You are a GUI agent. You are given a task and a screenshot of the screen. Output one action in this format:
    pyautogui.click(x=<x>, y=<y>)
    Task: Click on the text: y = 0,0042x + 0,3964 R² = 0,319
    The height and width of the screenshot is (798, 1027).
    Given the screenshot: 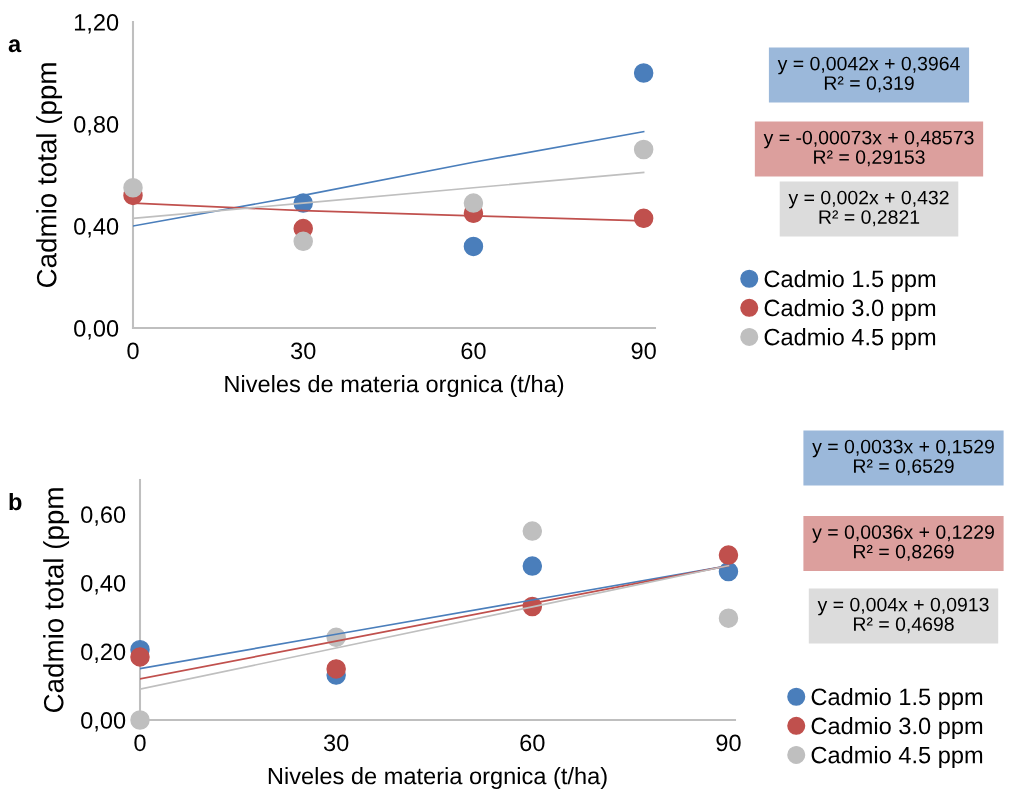 What is the action you would take?
    pyautogui.click(x=868, y=74)
    